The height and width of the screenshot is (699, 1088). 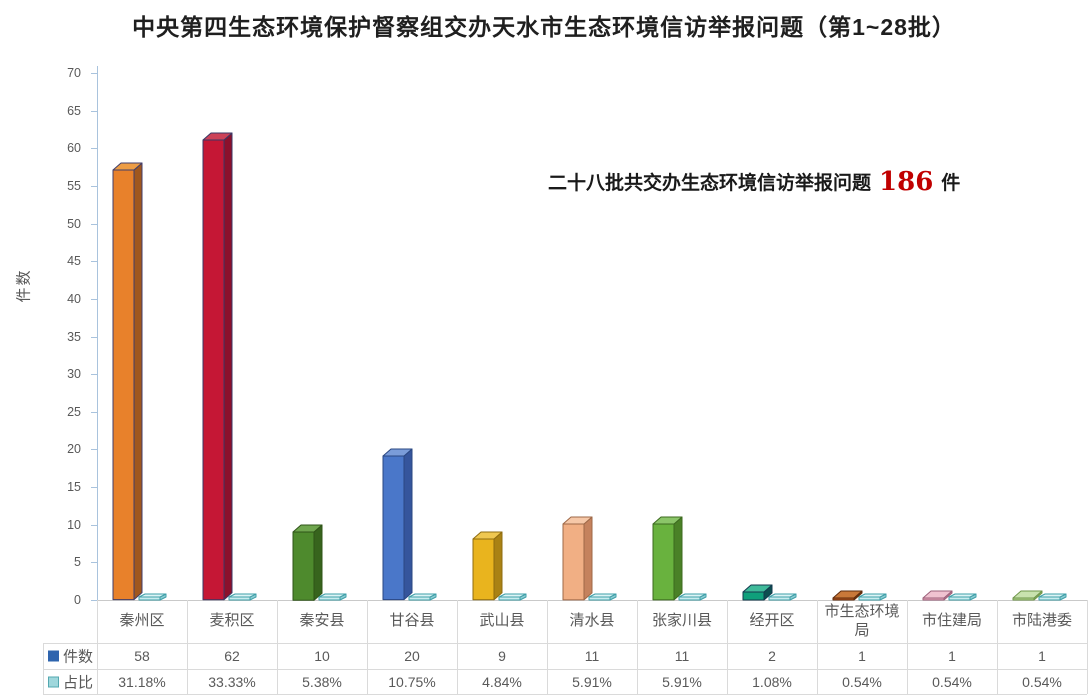 What do you see at coordinates (53, 656) in the screenshot?
I see `count-series-swatch` at bounding box center [53, 656].